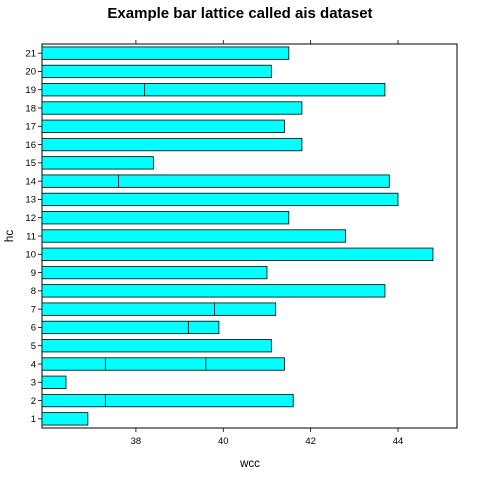 Image resolution: width=480 pixels, height=480 pixels. I want to click on y-tick-label-10: 10, so click(30, 255).